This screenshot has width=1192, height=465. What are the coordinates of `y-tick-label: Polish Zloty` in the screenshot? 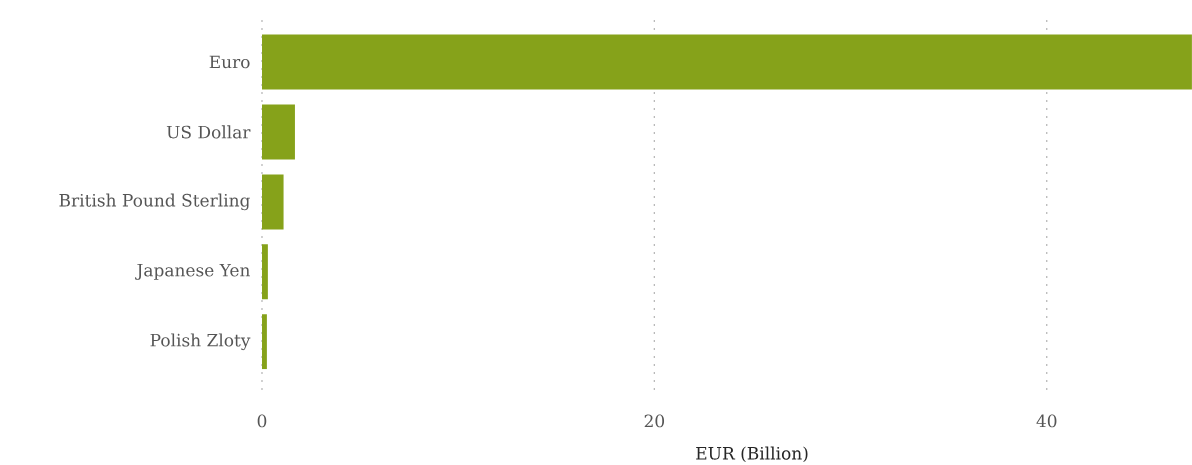 It's located at (200, 341).